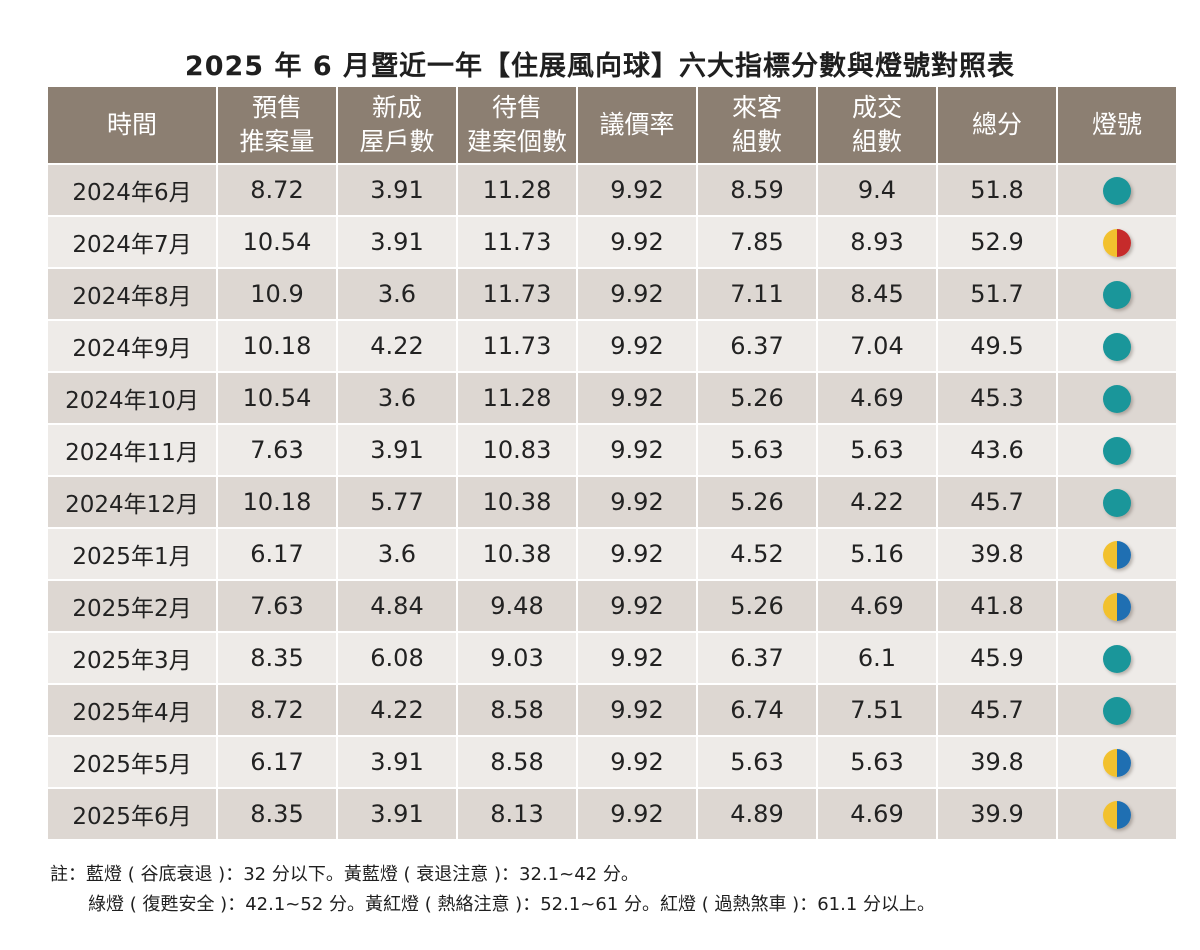 The width and height of the screenshot is (1200, 950). What do you see at coordinates (397, 125) in the screenshot?
I see `header-new-homes: 新成 屋戶數` at bounding box center [397, 125].